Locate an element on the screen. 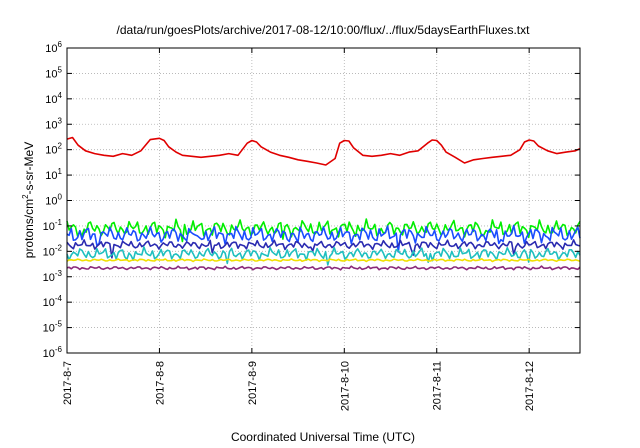 This screenshot has height=448, width=640. y-tick-label: 10³ is located at coordinates (53, 123).